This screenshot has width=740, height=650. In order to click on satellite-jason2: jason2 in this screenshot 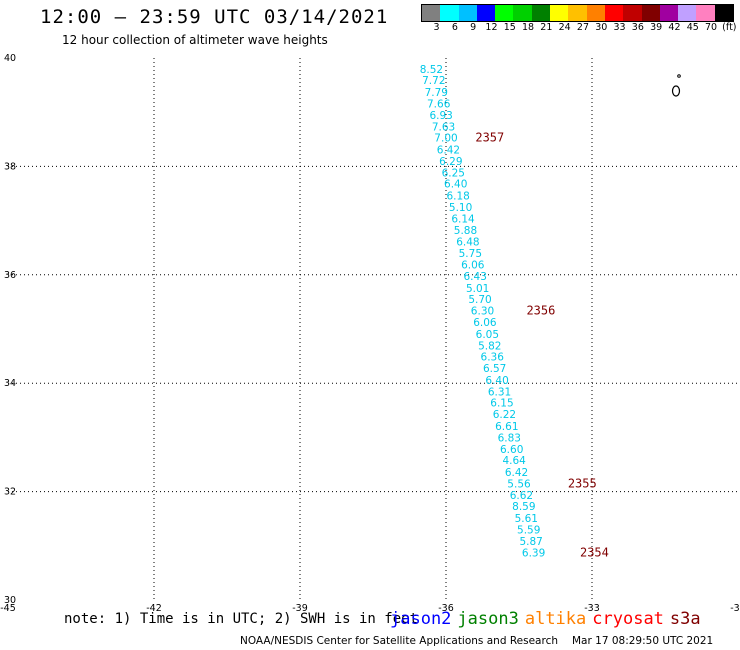, I will do `click(421, 619)`.